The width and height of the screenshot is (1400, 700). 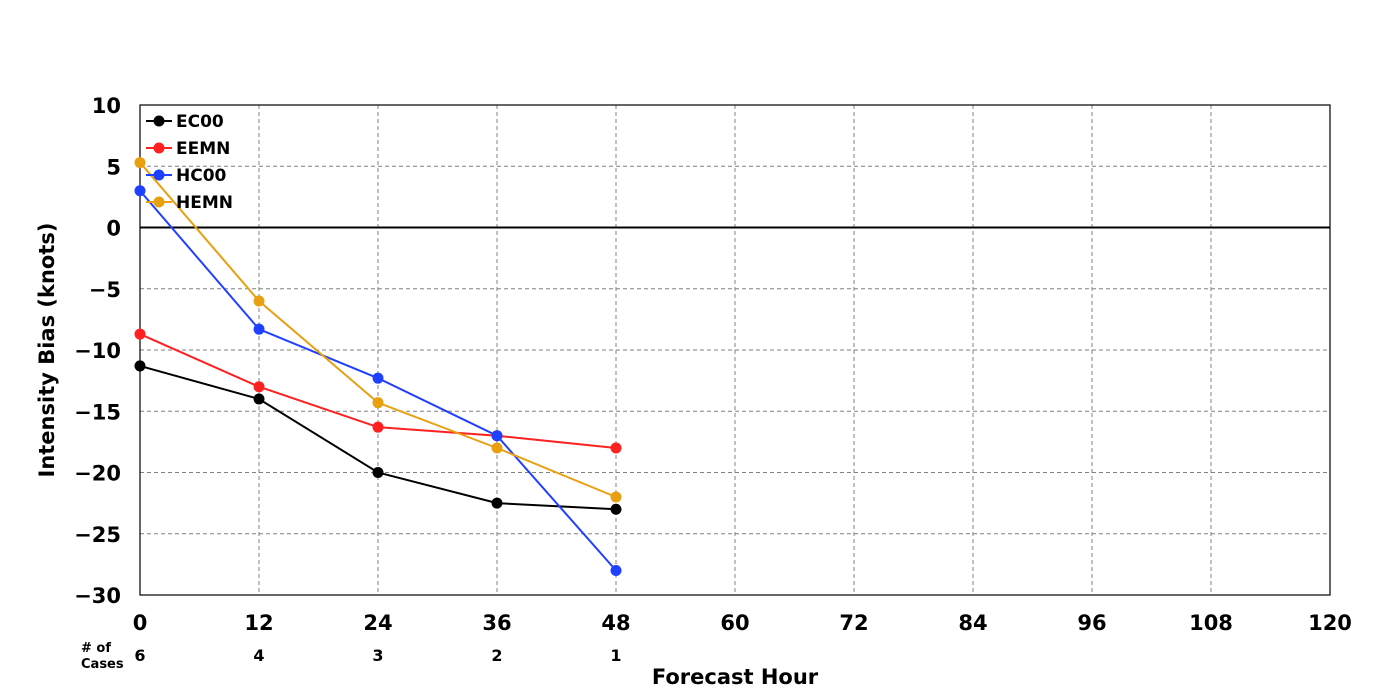 What do you see at coordinates (113, 167) in the screenshot?
I see `y-tick-label: 5` at bounding box center [113, 167].